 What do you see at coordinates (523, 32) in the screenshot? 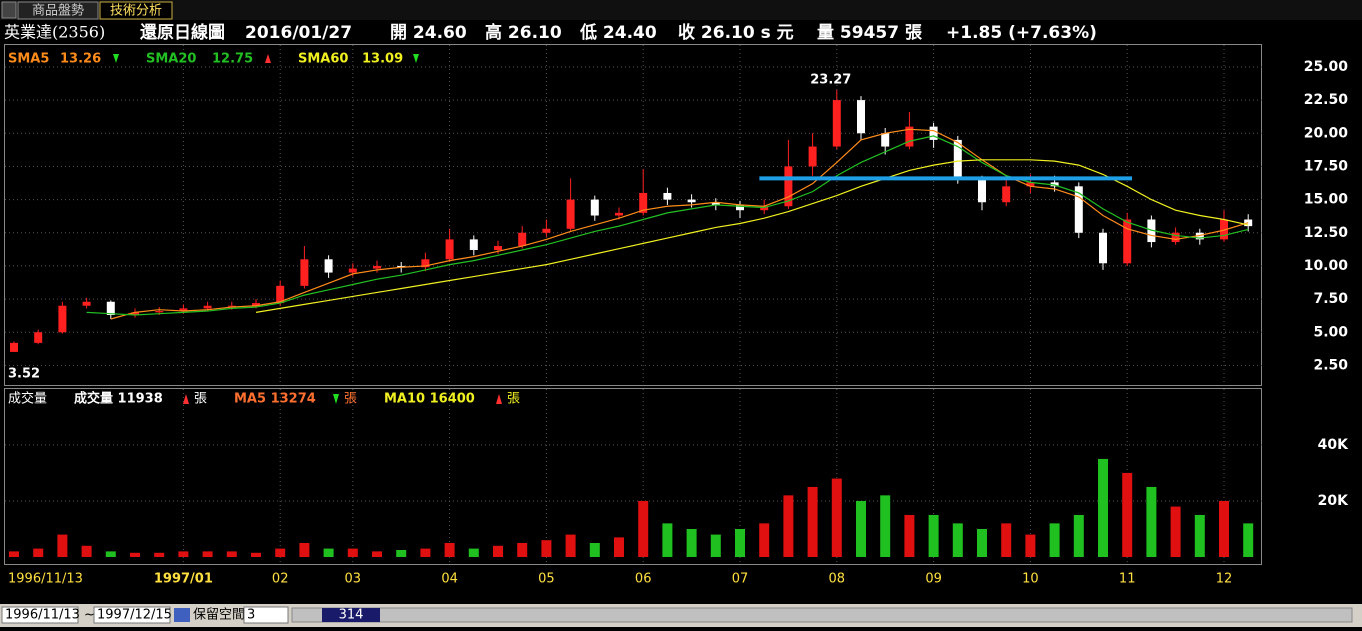
I see `high: 高 26.10` at bounding box center [523, 32].